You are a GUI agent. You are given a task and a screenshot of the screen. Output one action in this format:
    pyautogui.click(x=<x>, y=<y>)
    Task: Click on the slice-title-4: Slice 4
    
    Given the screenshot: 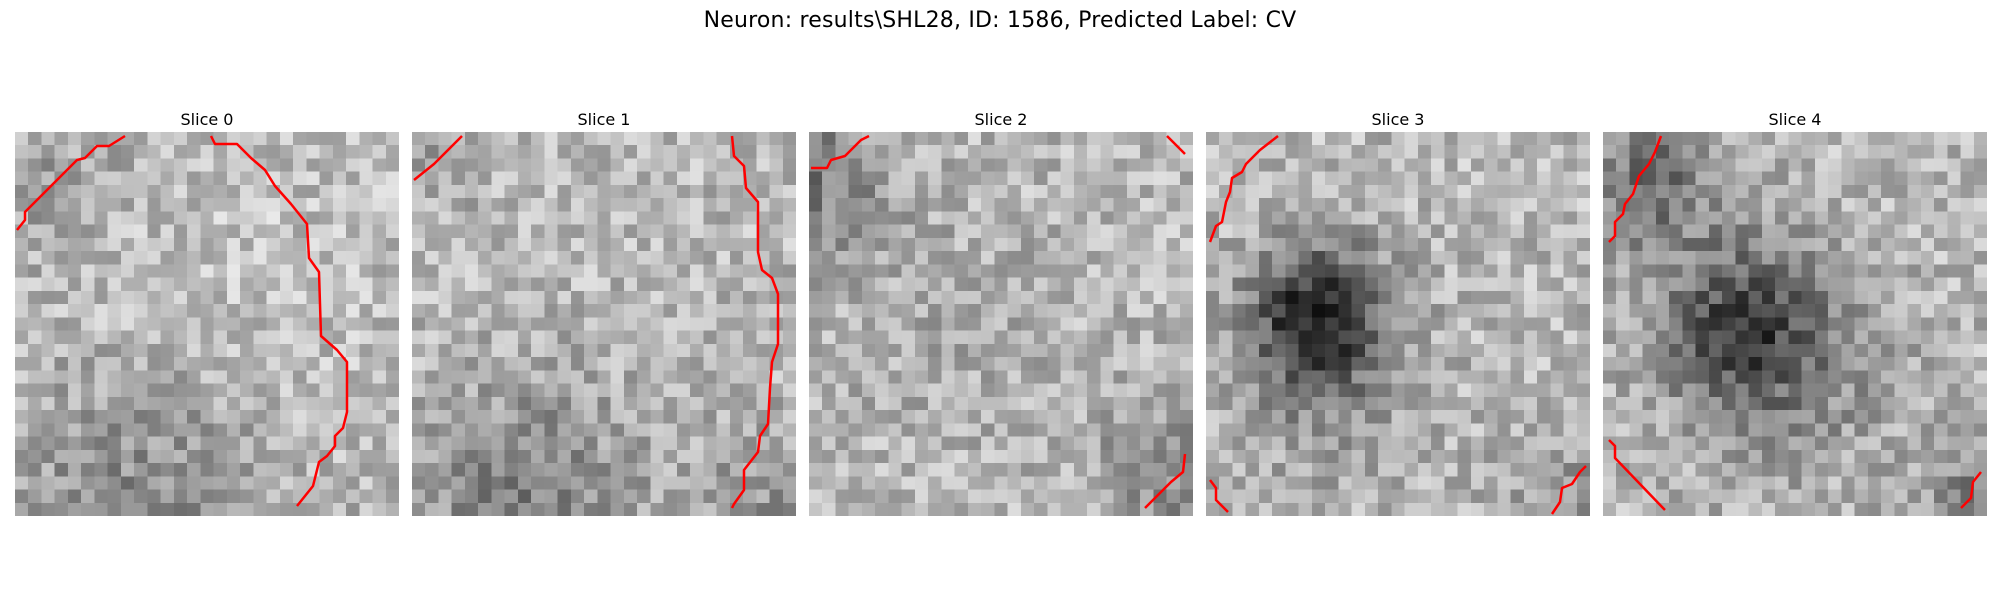 What is the action you would take?
    pyautogui.click(x=1795, y=119)
    